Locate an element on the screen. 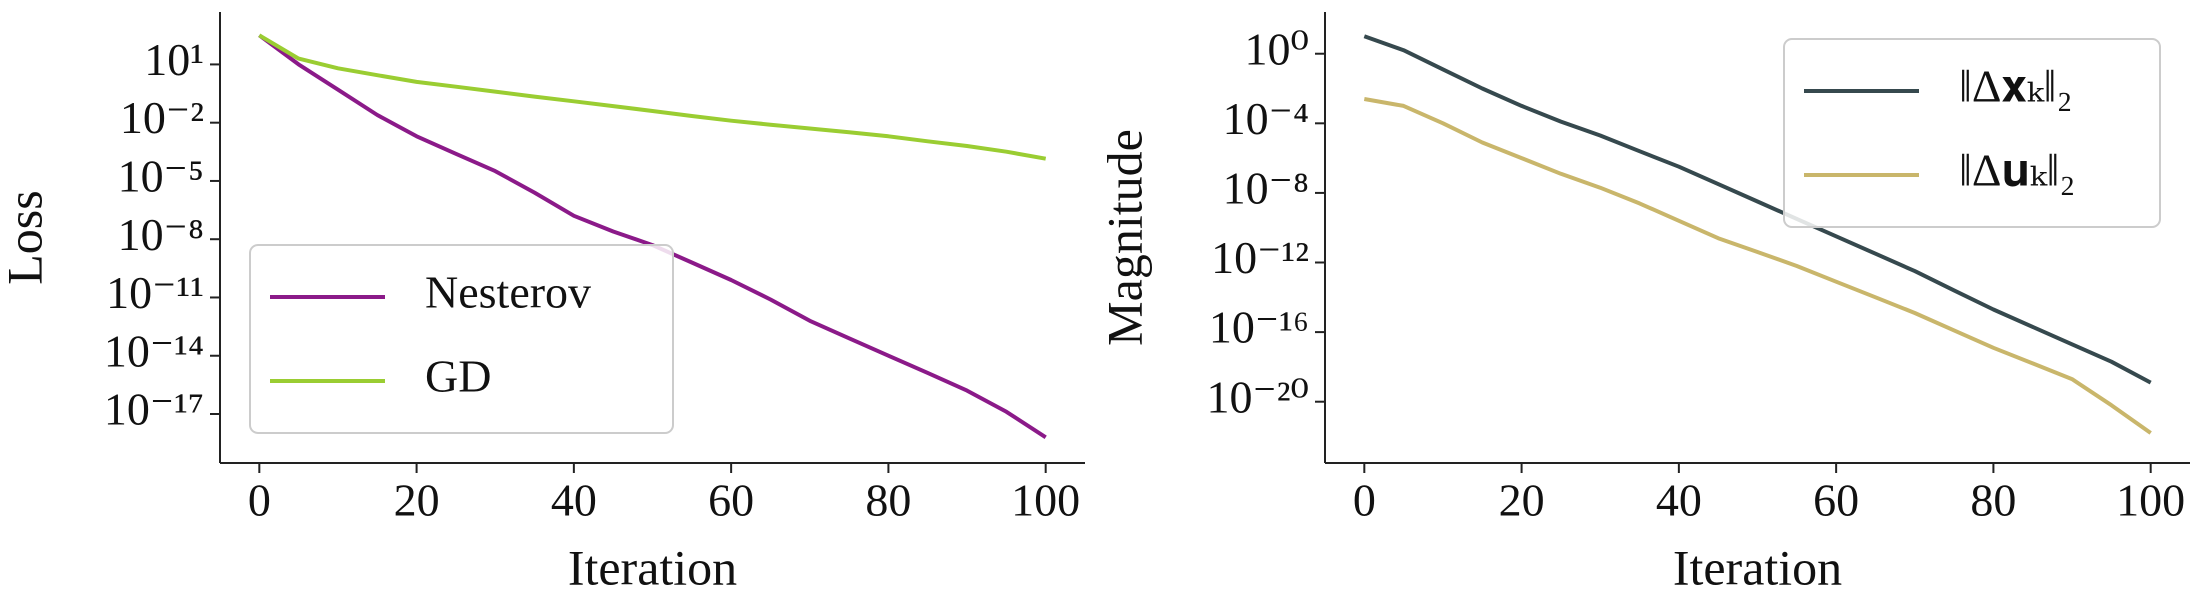 Image resolution: width=2200 pixels, height=600 pixels. y-axis-label: Loss is located at coordinates (26, 237).